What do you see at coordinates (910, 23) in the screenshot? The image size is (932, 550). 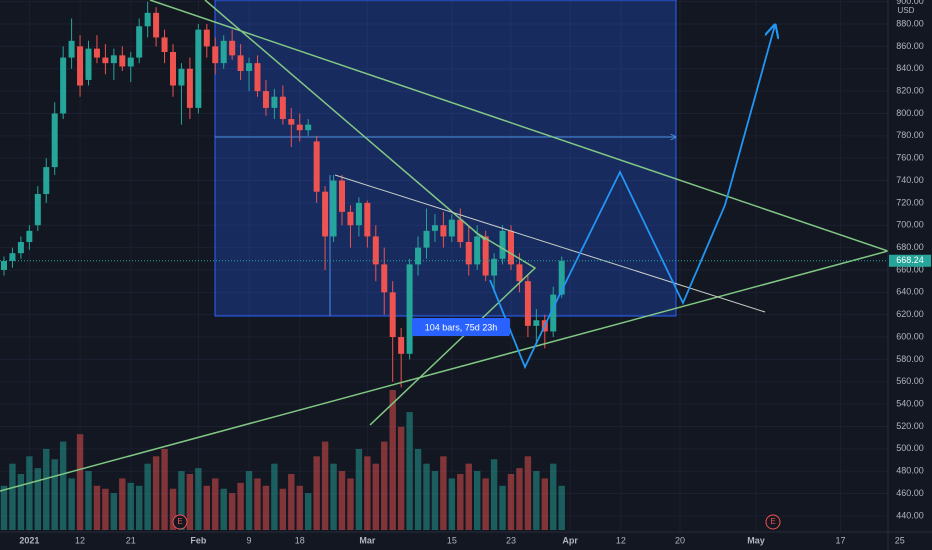 I see `y-tick-label: 880.00` at bounding box center [910, 23].